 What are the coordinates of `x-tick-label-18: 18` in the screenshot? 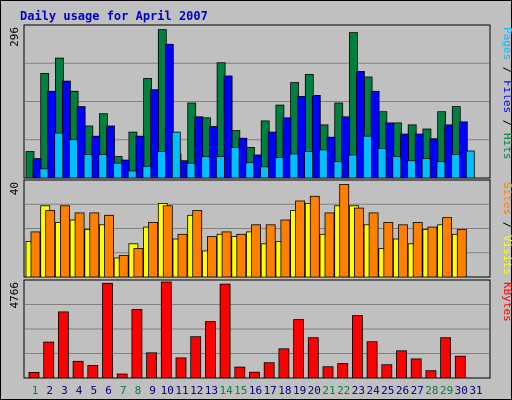 It's located at (284, 390).